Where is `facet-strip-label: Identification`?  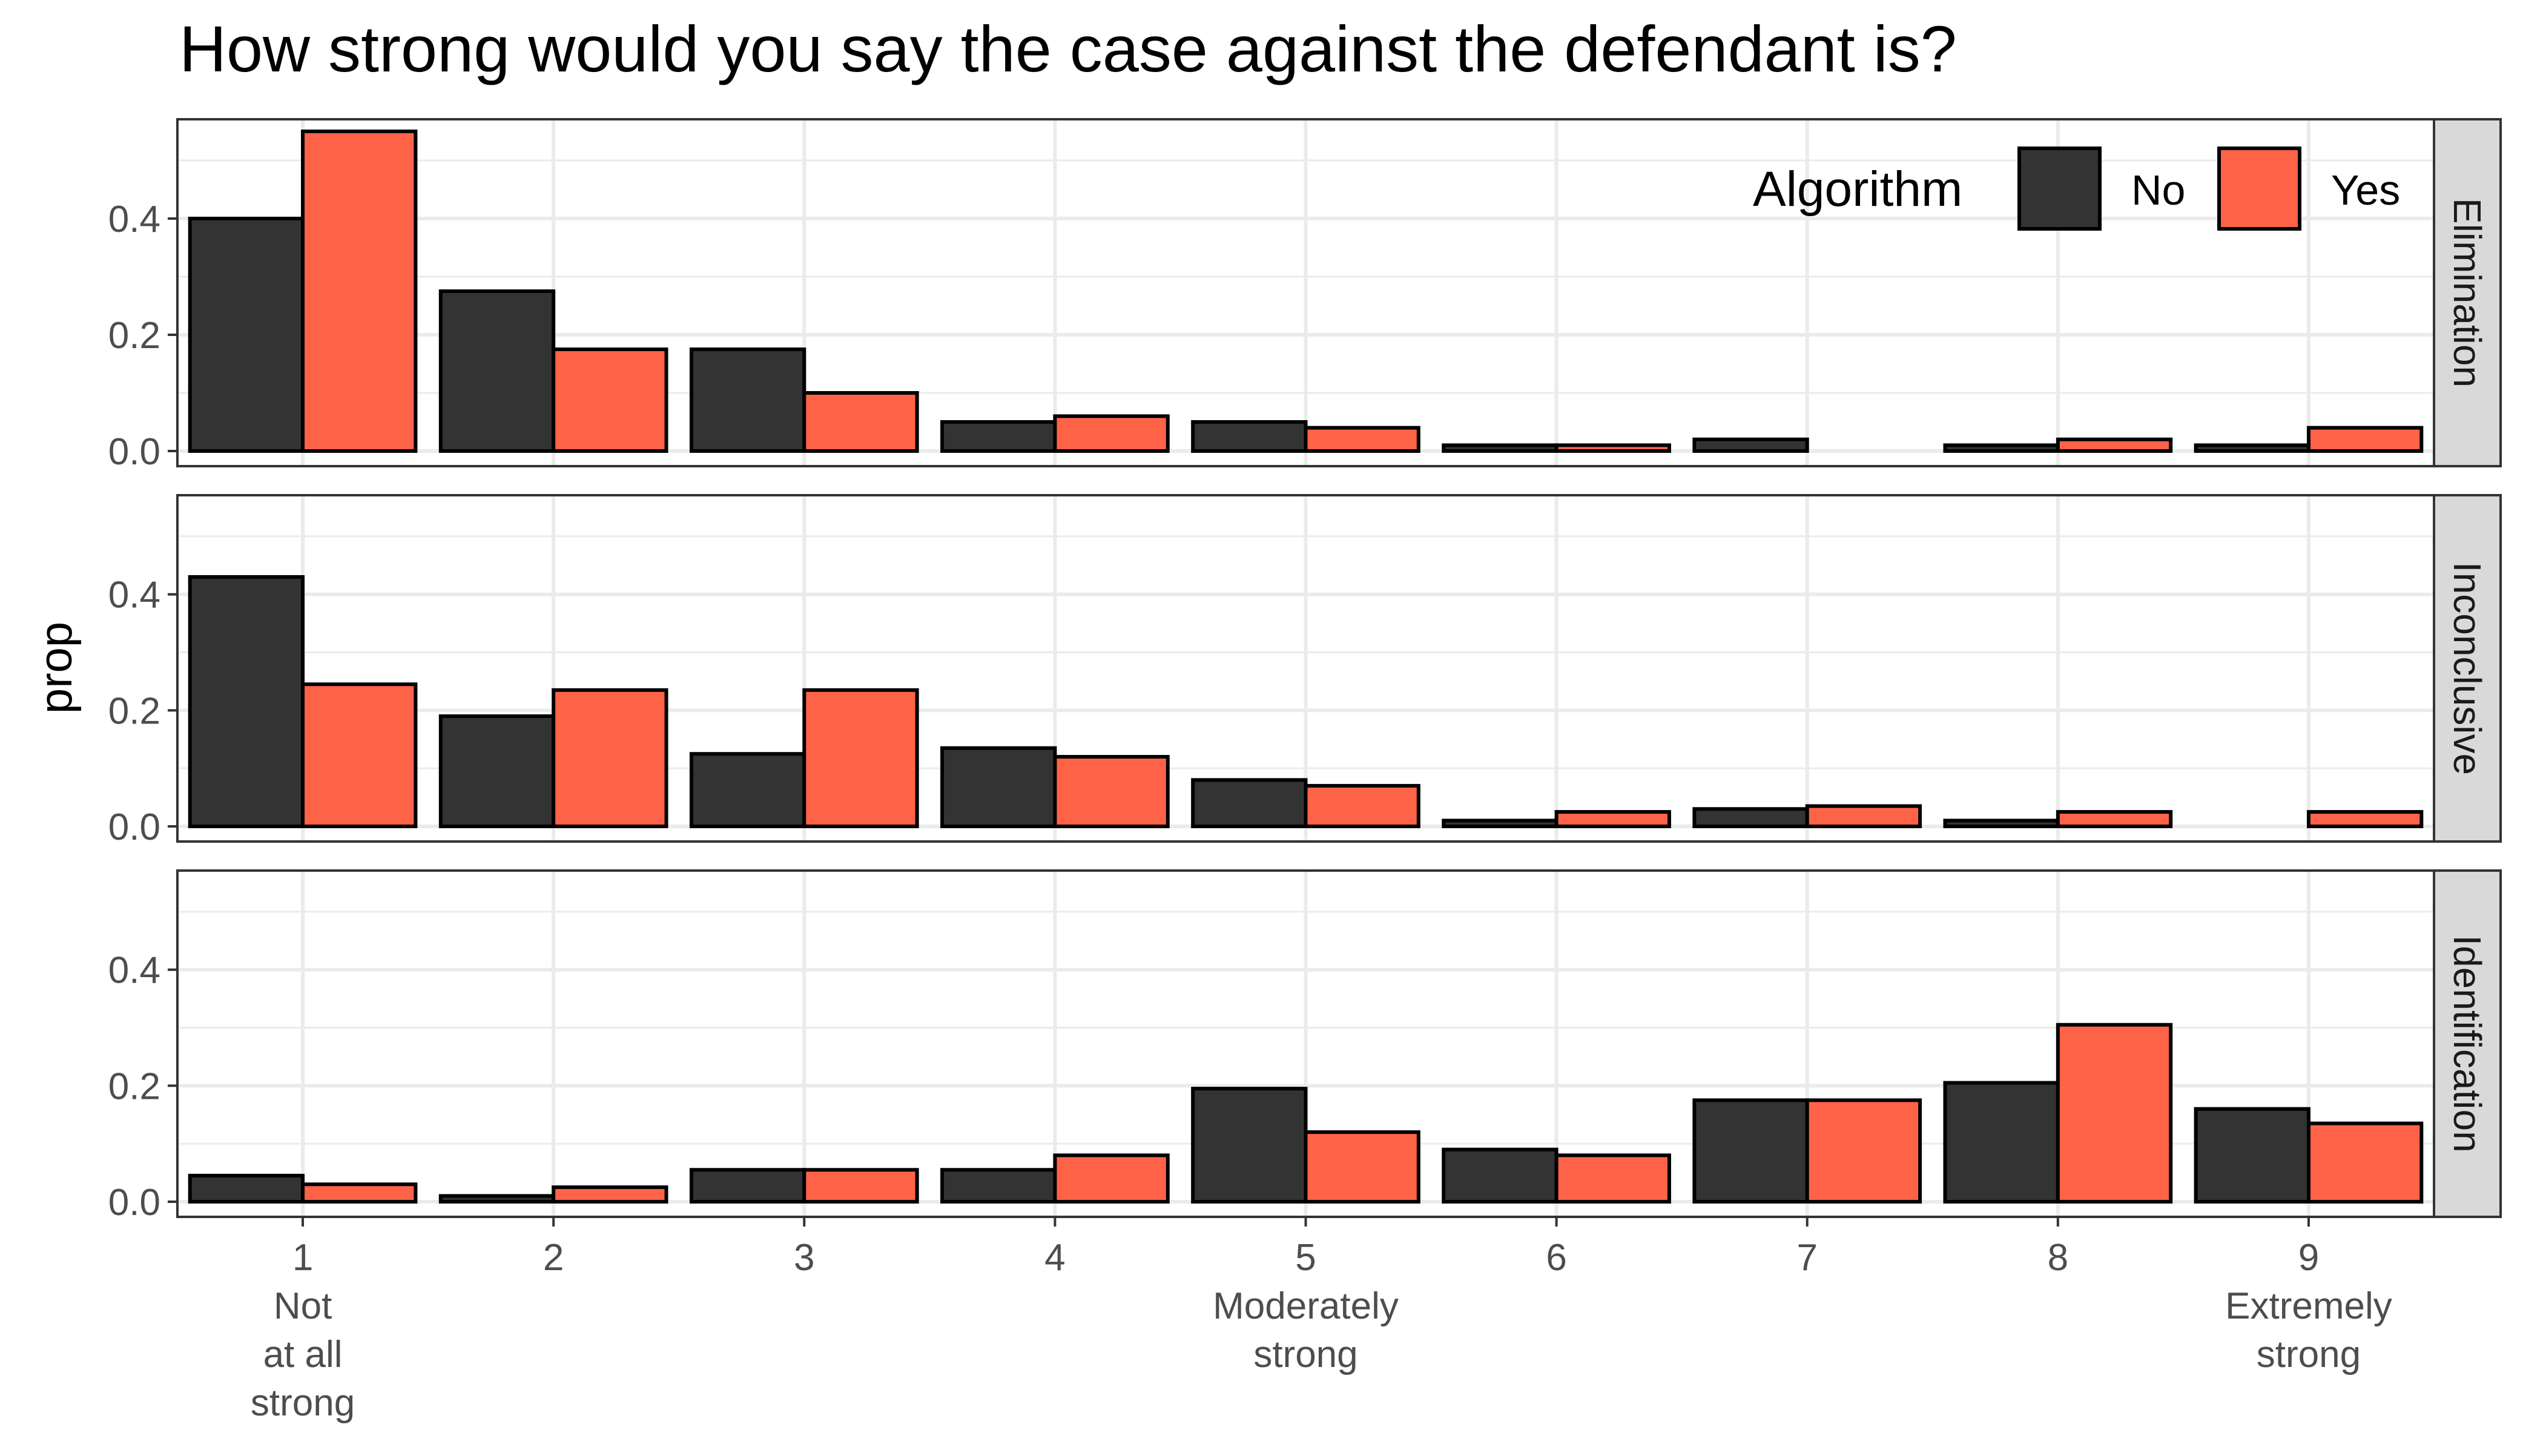 facet-strip-label: Identification is located at coordinates (2468, 1043).